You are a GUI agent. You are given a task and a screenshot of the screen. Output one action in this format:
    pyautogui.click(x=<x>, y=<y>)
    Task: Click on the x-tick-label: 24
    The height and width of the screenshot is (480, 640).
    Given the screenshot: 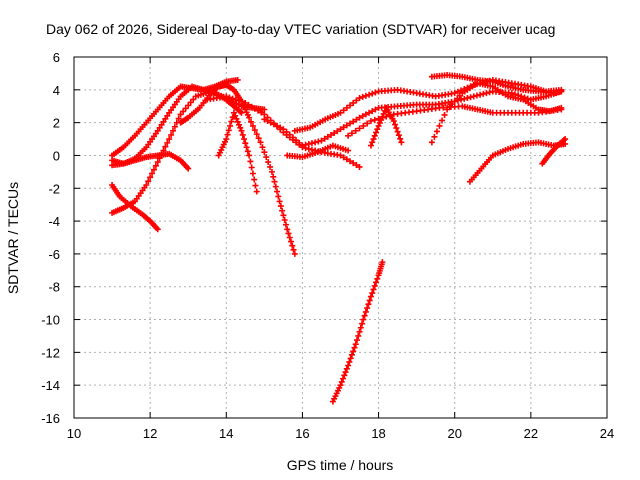 What is the action you would take?
    pyautogui.click(x=607, y=433)
    